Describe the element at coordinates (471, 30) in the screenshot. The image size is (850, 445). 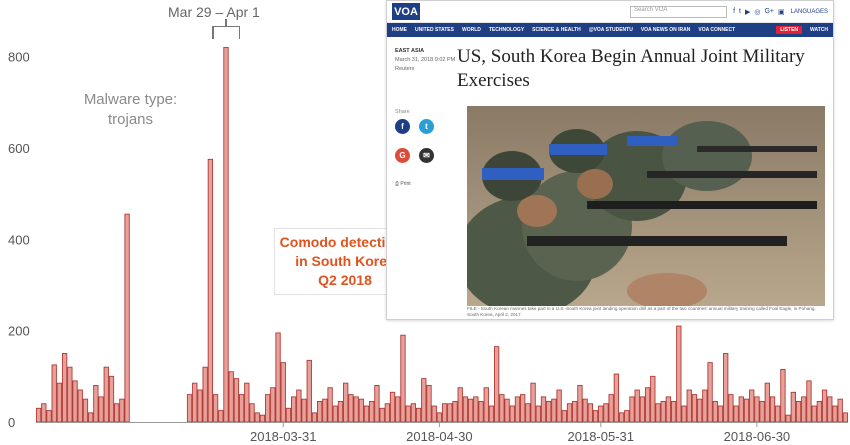
I see `voa-nav-item: WORLD` at that location.